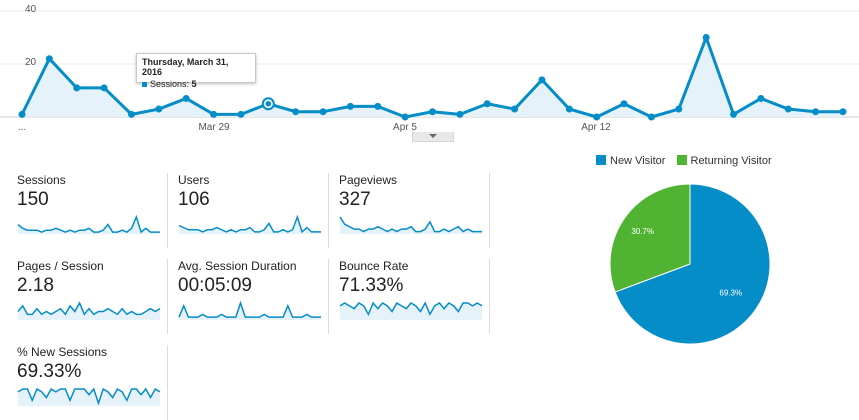 This screenshot has height=420, width=859. I want to click on visitor-type-pie-chart: 69.3% 30.7%, so click(690, 264).